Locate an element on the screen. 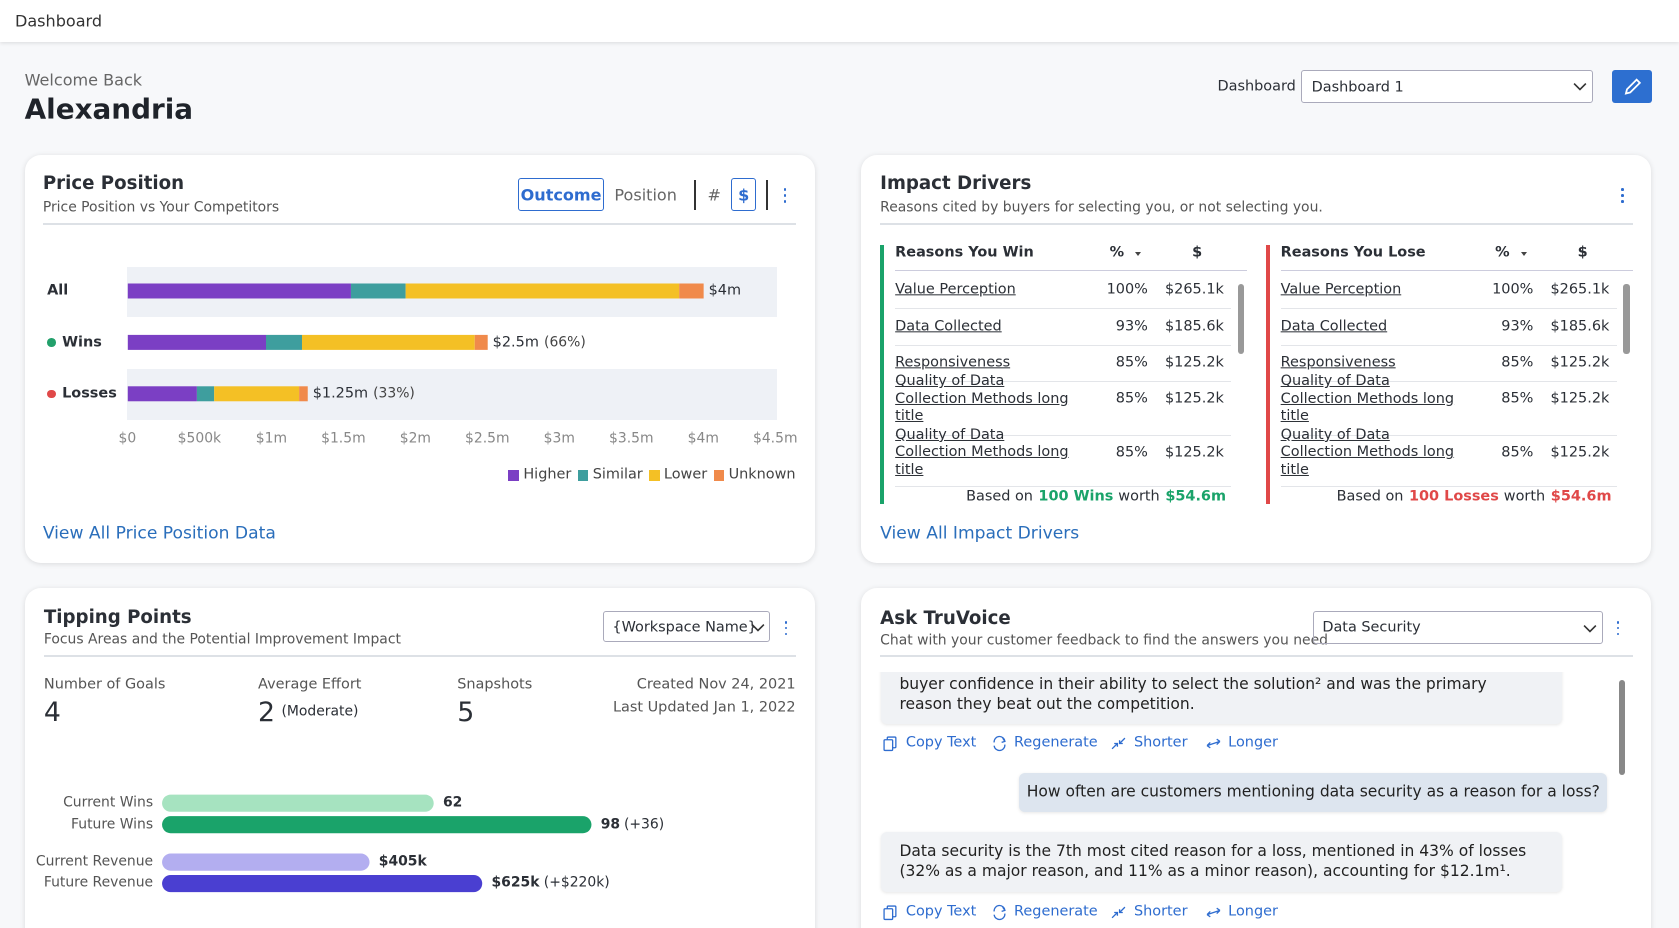 The height and width of the screenshot is (928, 1679). tipping-chart is located at coordinates (376, 843).